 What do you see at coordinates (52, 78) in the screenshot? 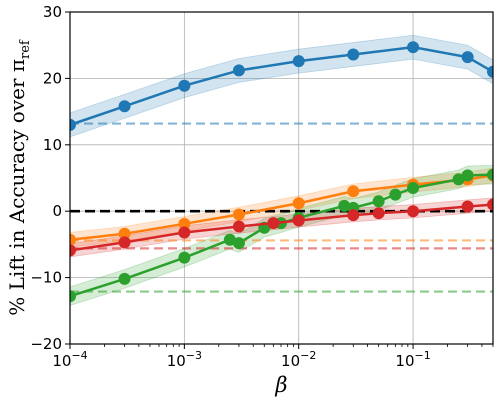
I see `y-tick-label: 20` at bounding box center [52, 78].